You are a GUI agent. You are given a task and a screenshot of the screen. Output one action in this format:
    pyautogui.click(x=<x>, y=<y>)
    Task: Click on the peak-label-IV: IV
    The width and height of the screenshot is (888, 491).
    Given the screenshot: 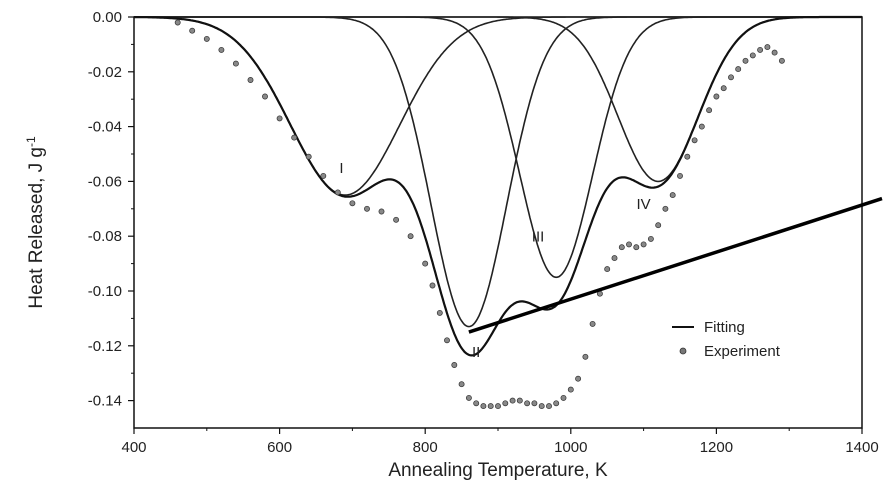 What is the action you would take?
    pyautogui.click(x=644, y=204)
    